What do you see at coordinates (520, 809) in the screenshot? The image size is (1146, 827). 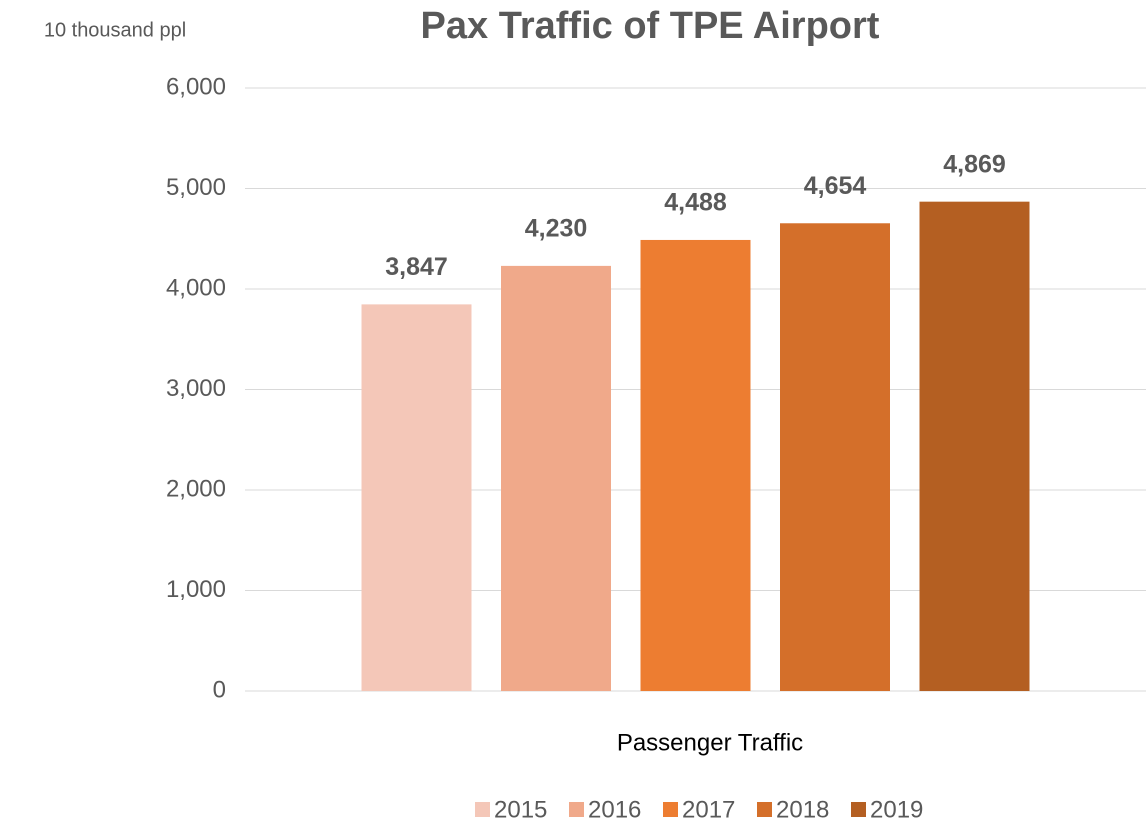 I see `legend-label: 2015` at bounding box center [520, 809].